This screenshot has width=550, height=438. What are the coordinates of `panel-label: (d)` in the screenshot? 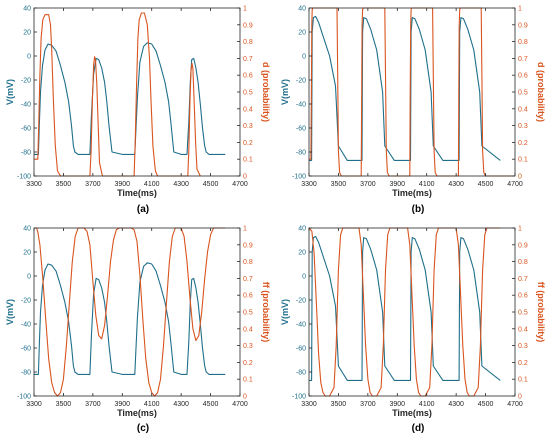 It's located at (418, 428).